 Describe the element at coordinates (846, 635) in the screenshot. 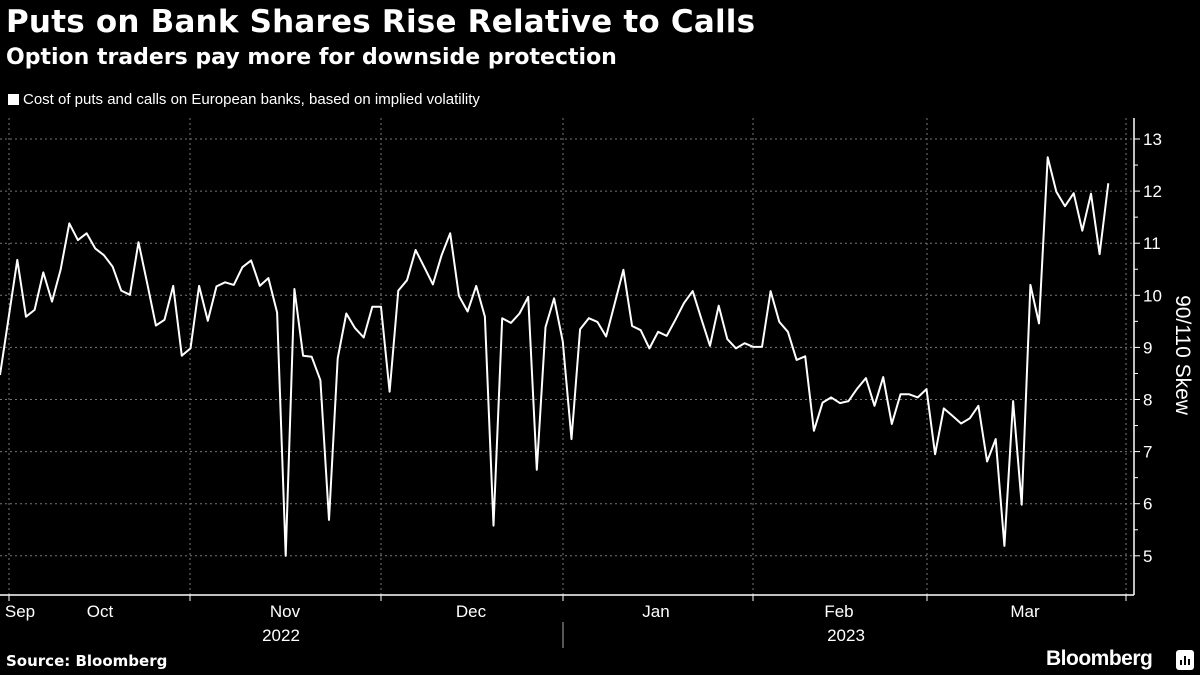

I see `x-year-label: 2023` at that location.